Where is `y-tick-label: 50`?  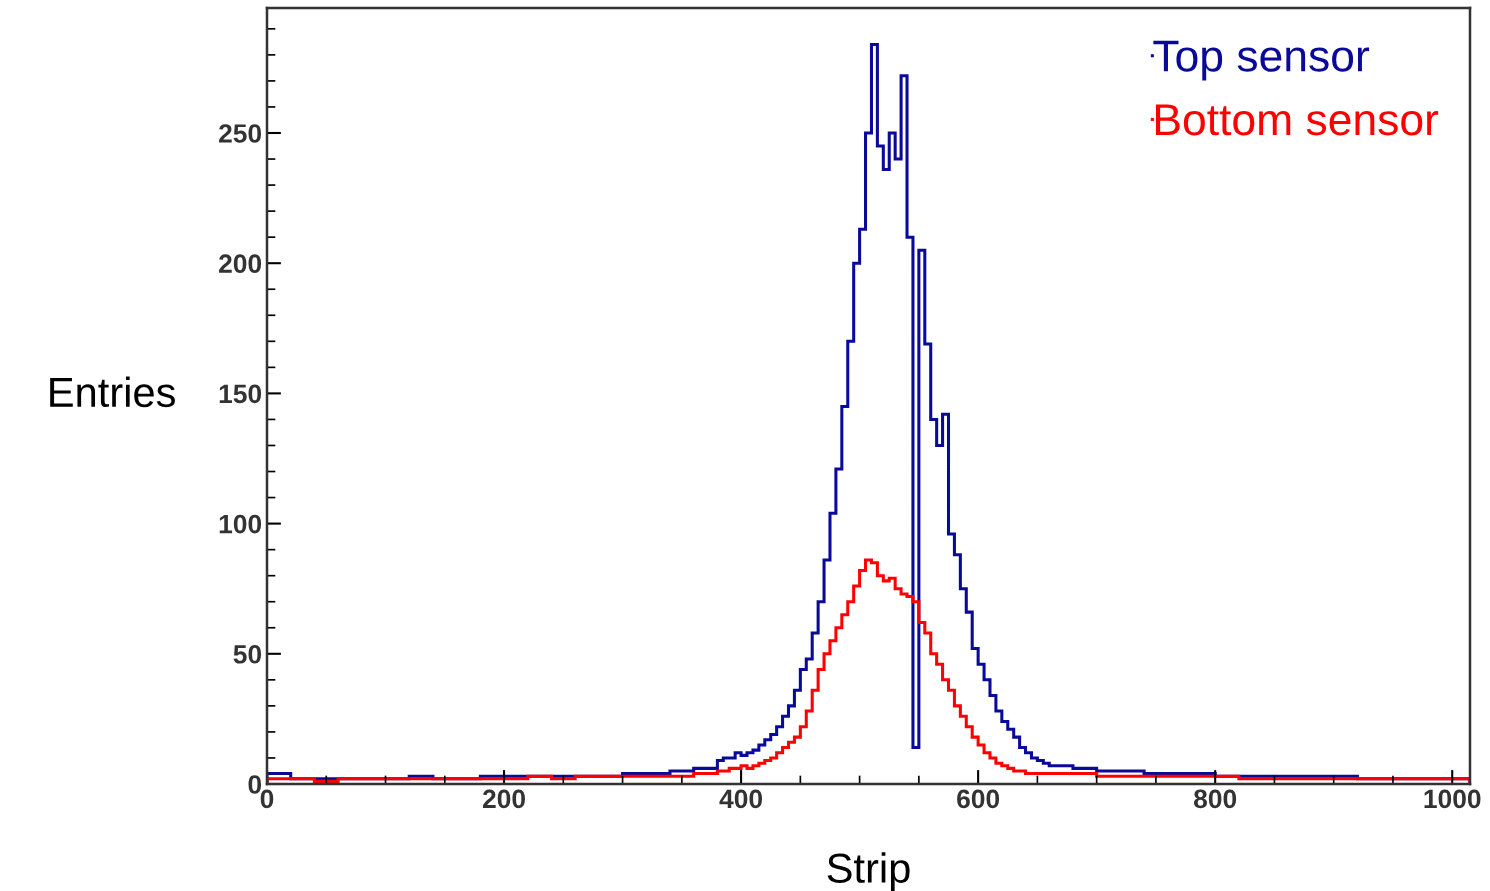
y-tick-label: 50 is located at coordinates (247, 654).